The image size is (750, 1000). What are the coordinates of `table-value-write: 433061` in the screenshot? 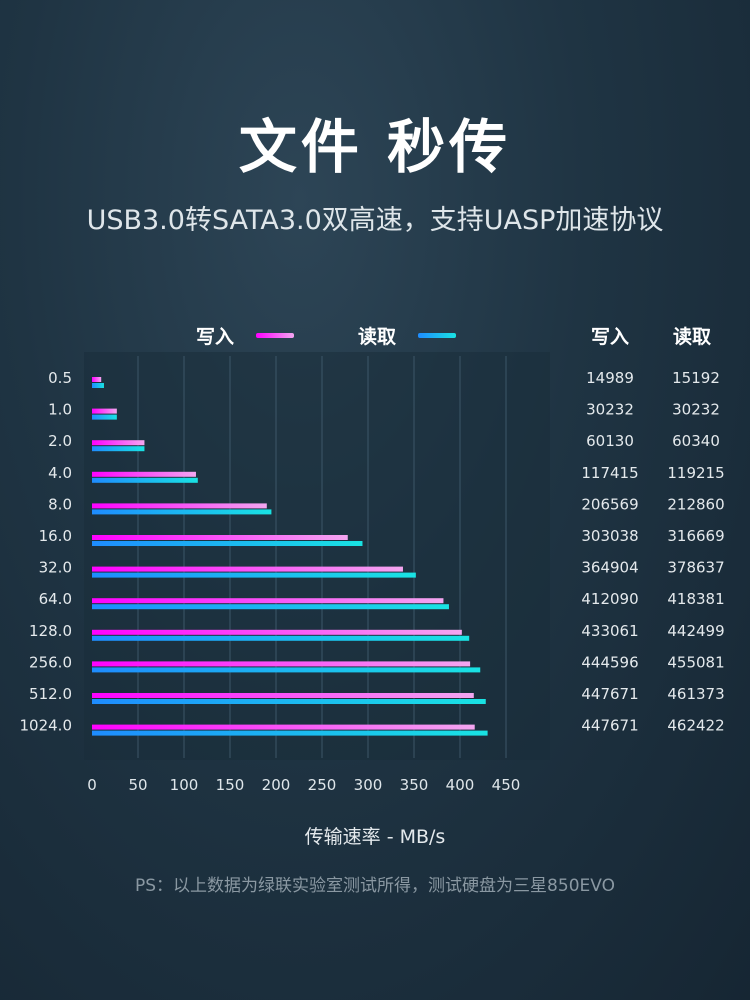 It's located at (609, 631).